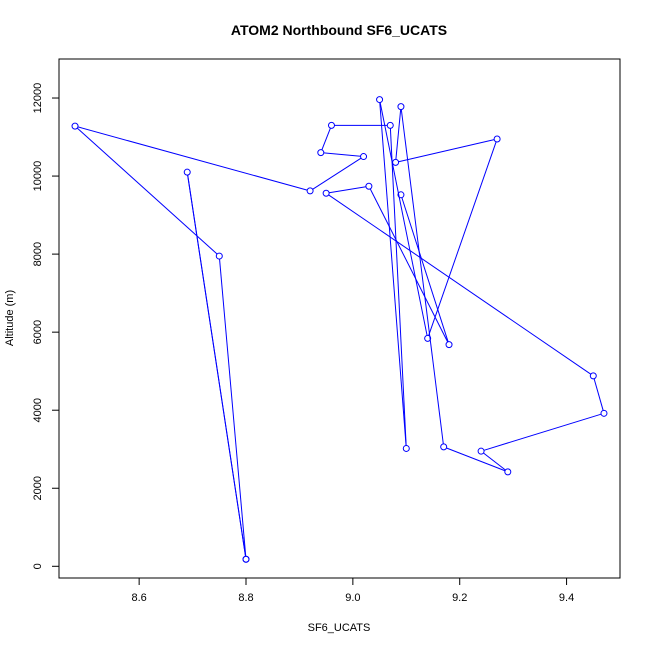  I want to click on x-tick-label: 9.2, so click(459, 598).